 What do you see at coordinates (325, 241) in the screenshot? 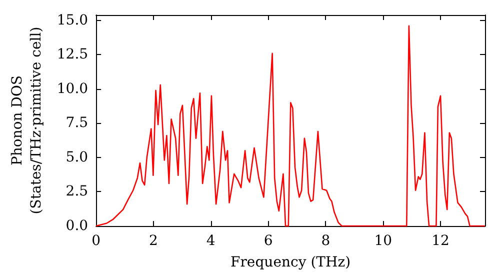
I see `x-tick-label: 8` at bounding box center [325, 241].